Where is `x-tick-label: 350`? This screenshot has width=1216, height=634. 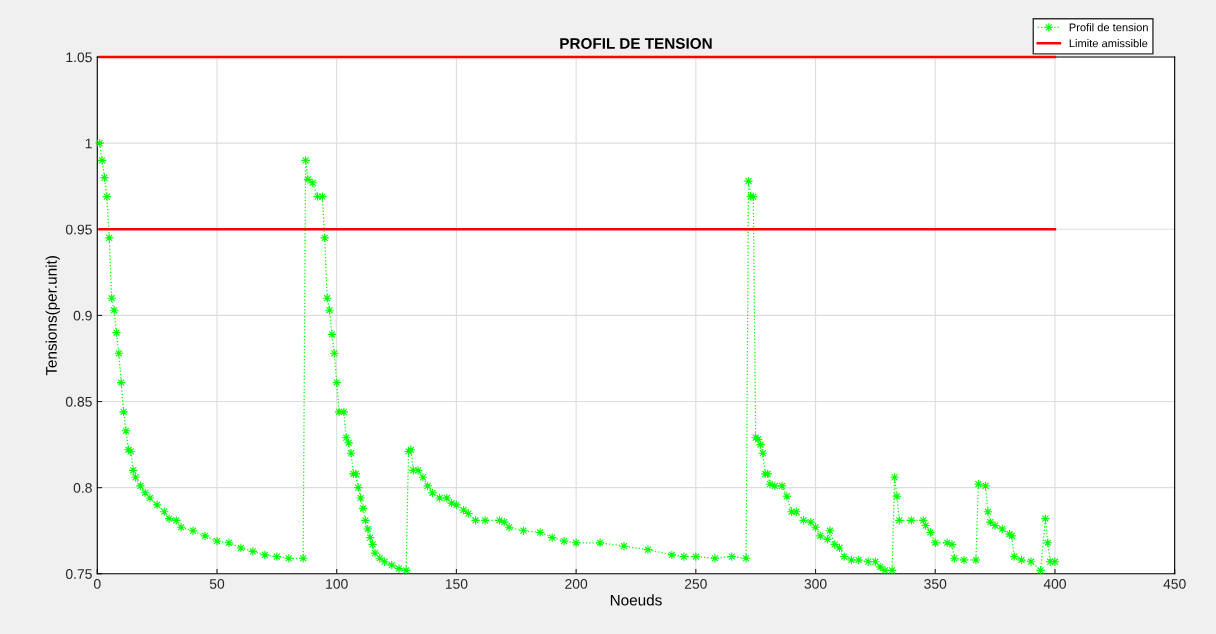
x-tick-label: 350 is located at coordinates (935, 584).